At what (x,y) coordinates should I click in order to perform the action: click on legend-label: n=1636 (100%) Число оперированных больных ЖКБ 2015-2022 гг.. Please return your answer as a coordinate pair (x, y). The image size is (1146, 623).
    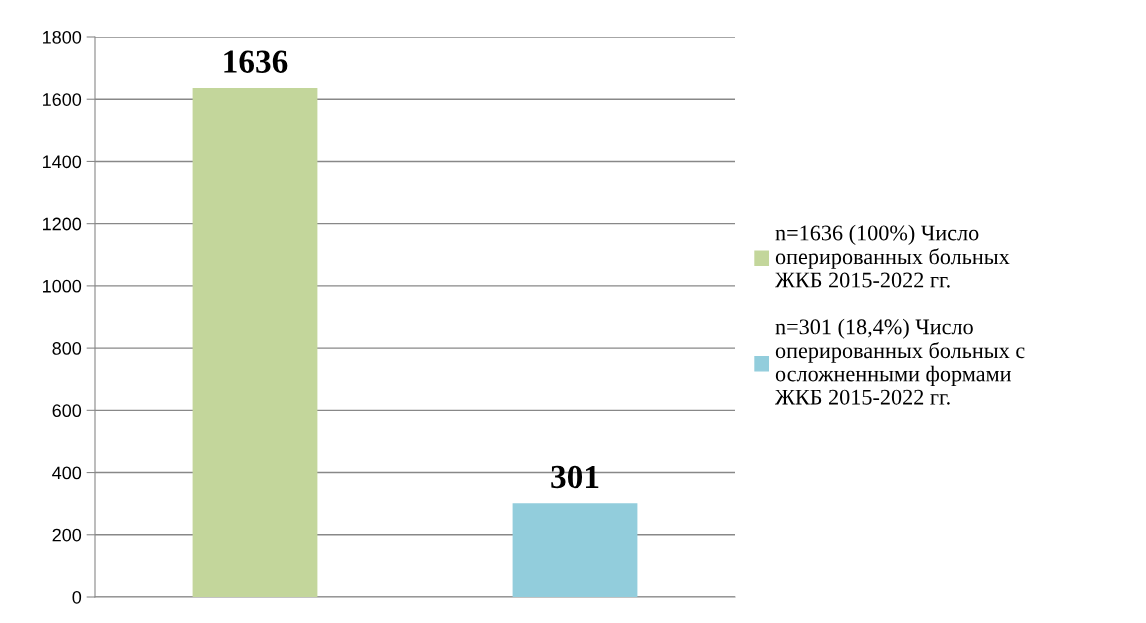
    Looking at the image, I should click on (892, 256).